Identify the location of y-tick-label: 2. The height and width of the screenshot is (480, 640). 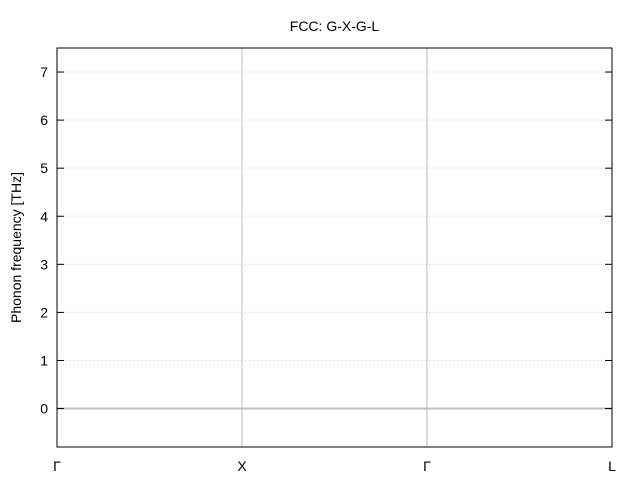
(44, 312).